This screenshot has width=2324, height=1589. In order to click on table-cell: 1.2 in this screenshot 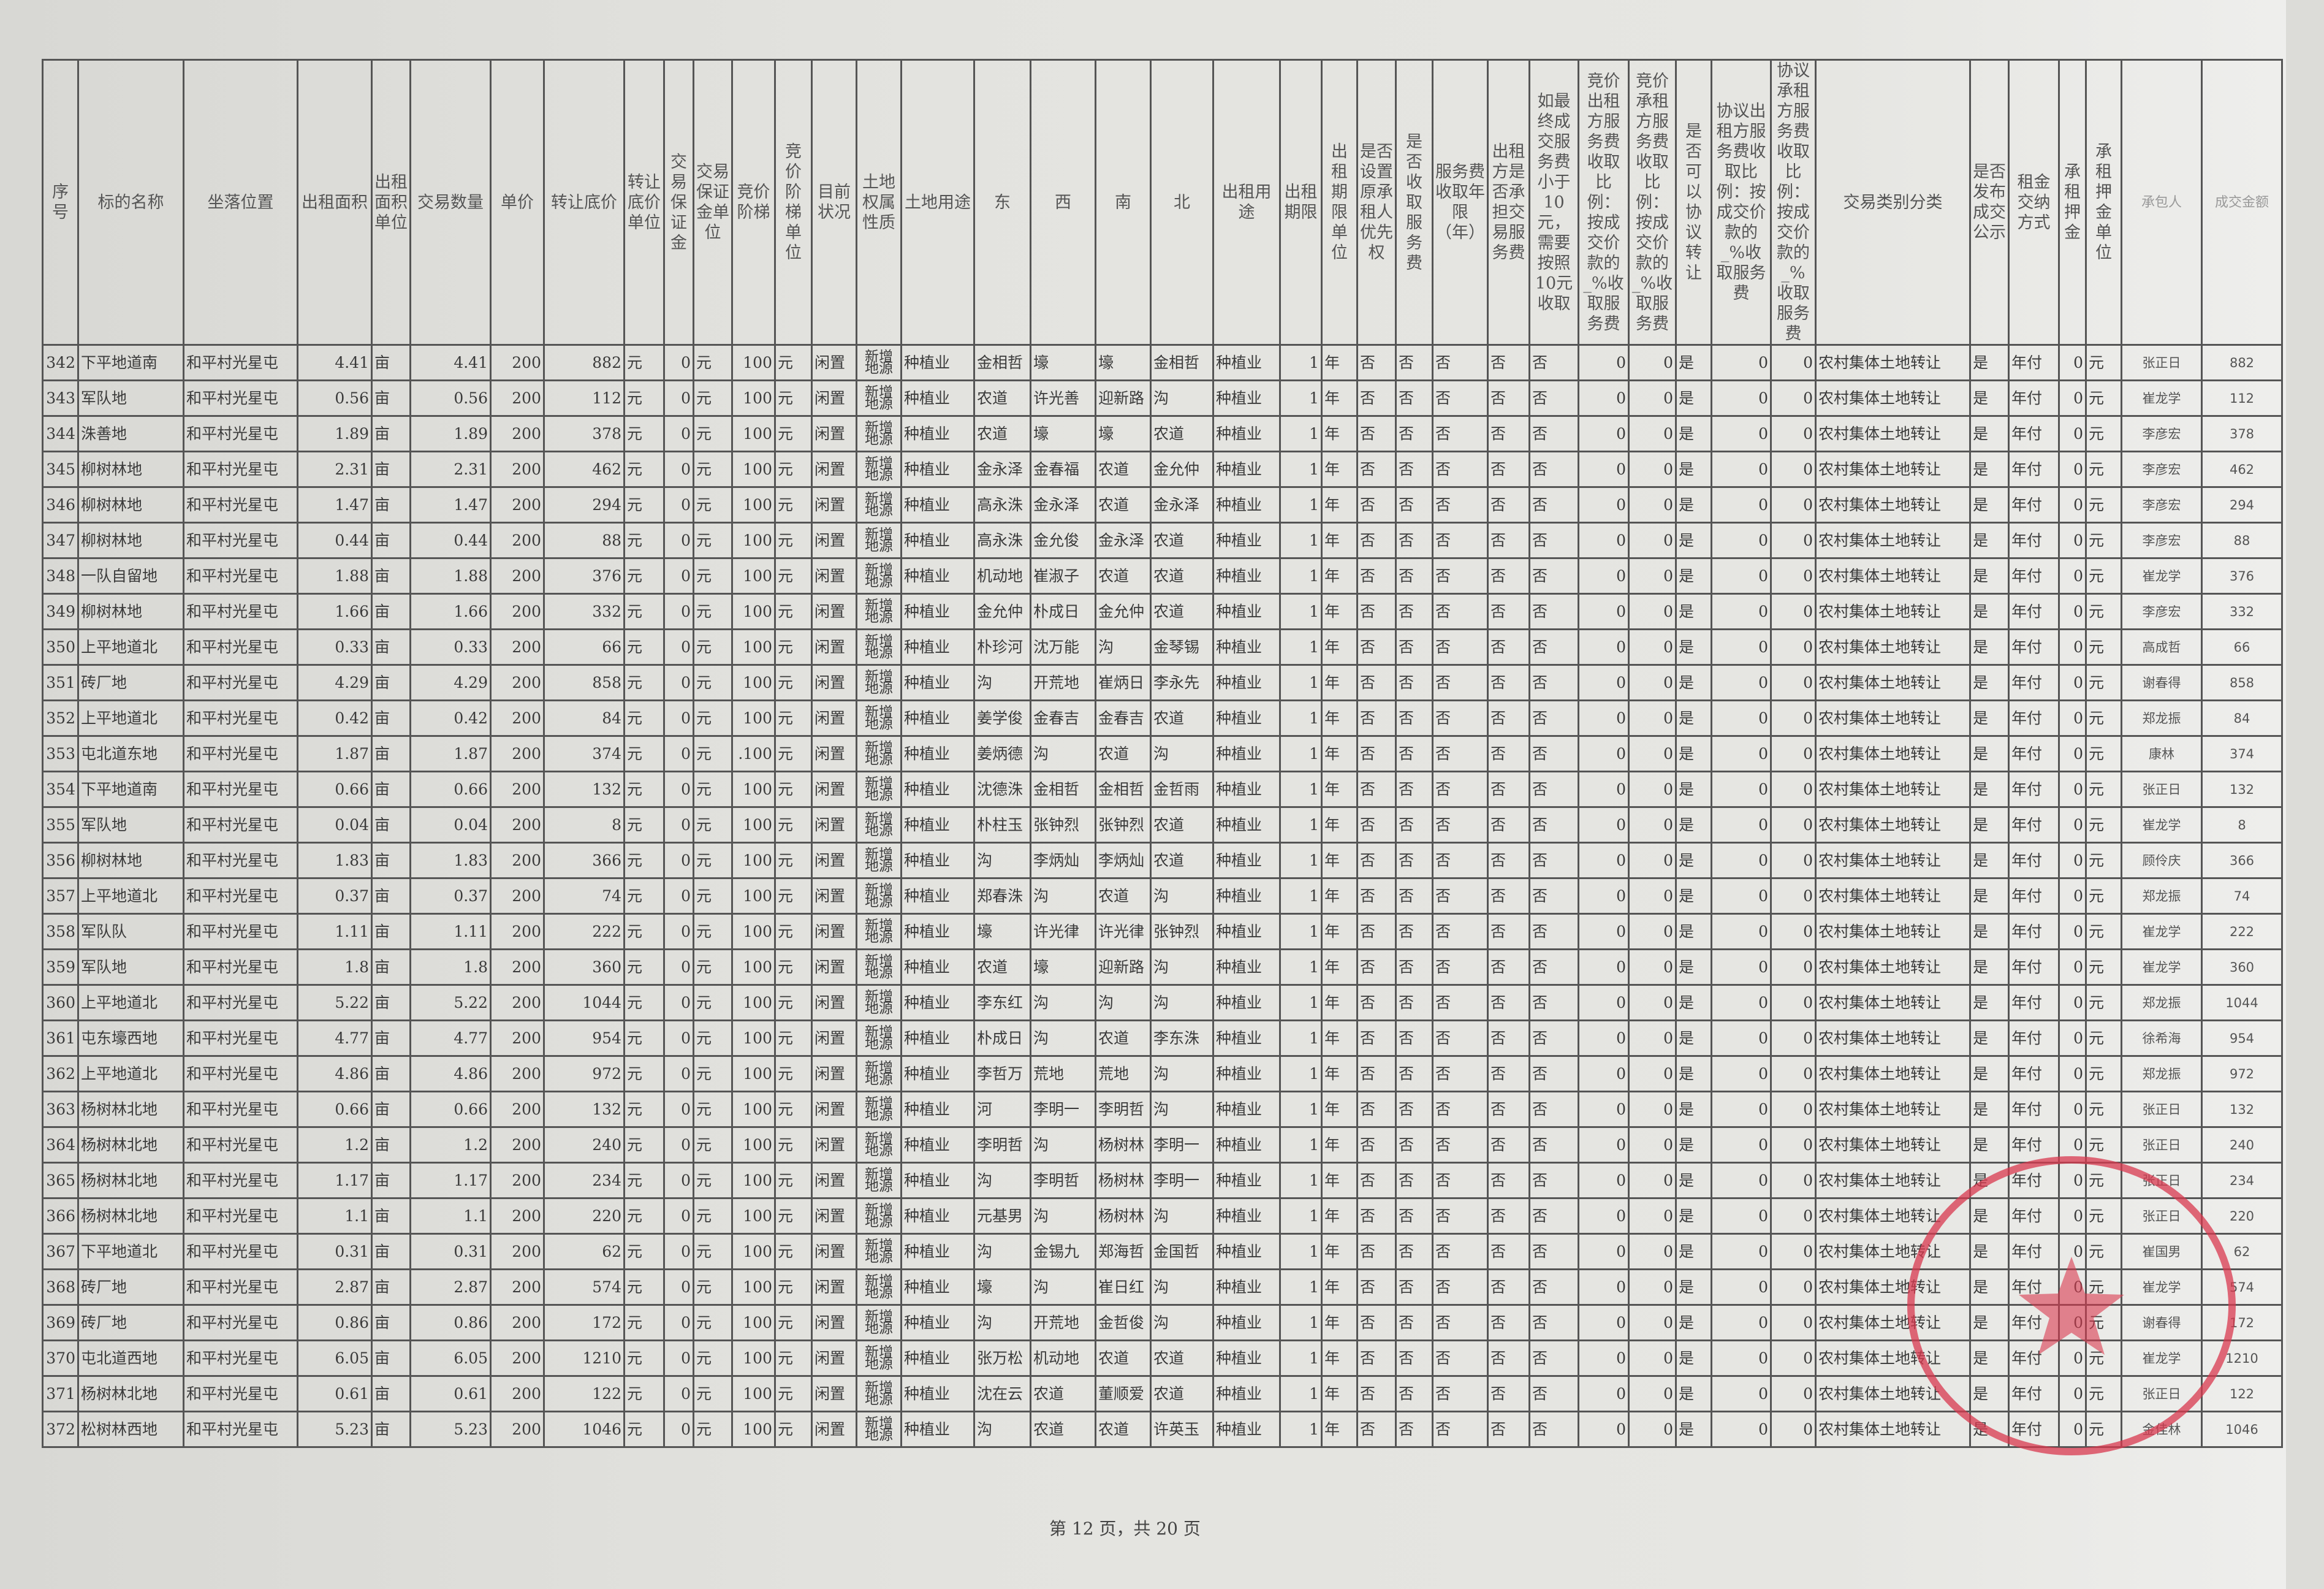, I will do `click(335, 1145)`.